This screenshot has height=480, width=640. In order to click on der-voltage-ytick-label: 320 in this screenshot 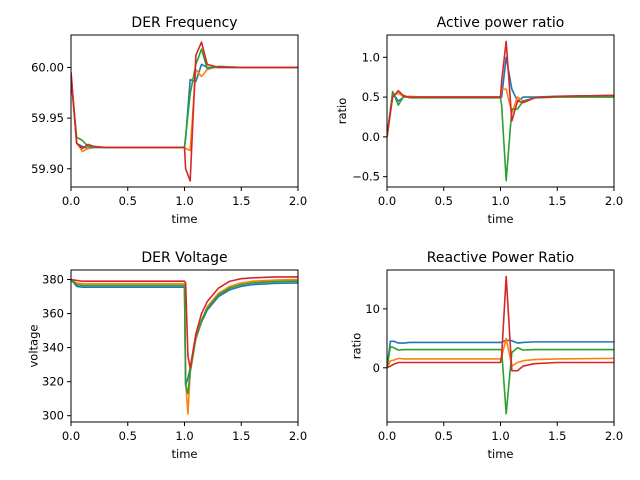, I will do `click(53, 382)`.